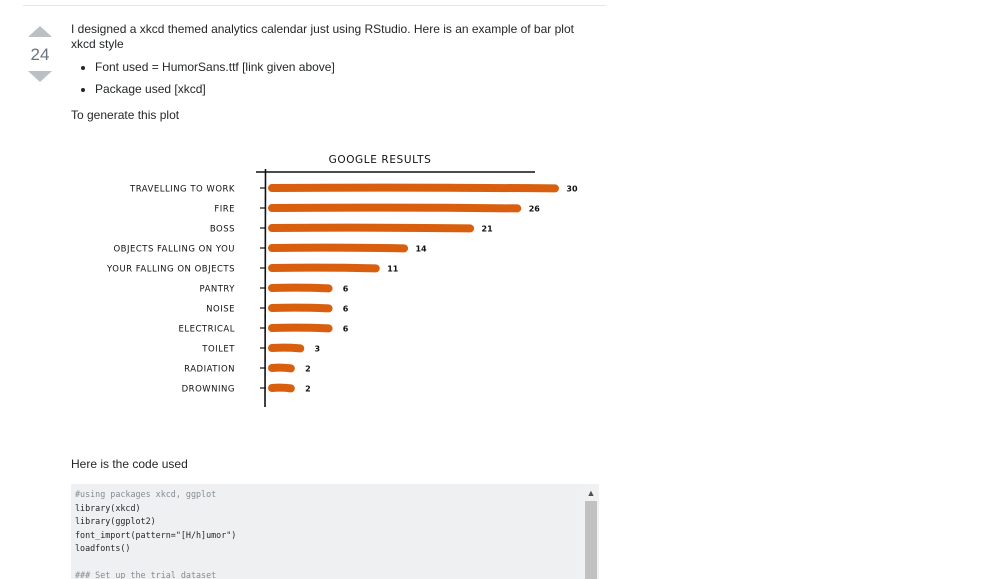  What do you see at coordinates (125, 115) in the screenshot?
I see `generate-text: To generate this plot` at bounding box center [125, 115].